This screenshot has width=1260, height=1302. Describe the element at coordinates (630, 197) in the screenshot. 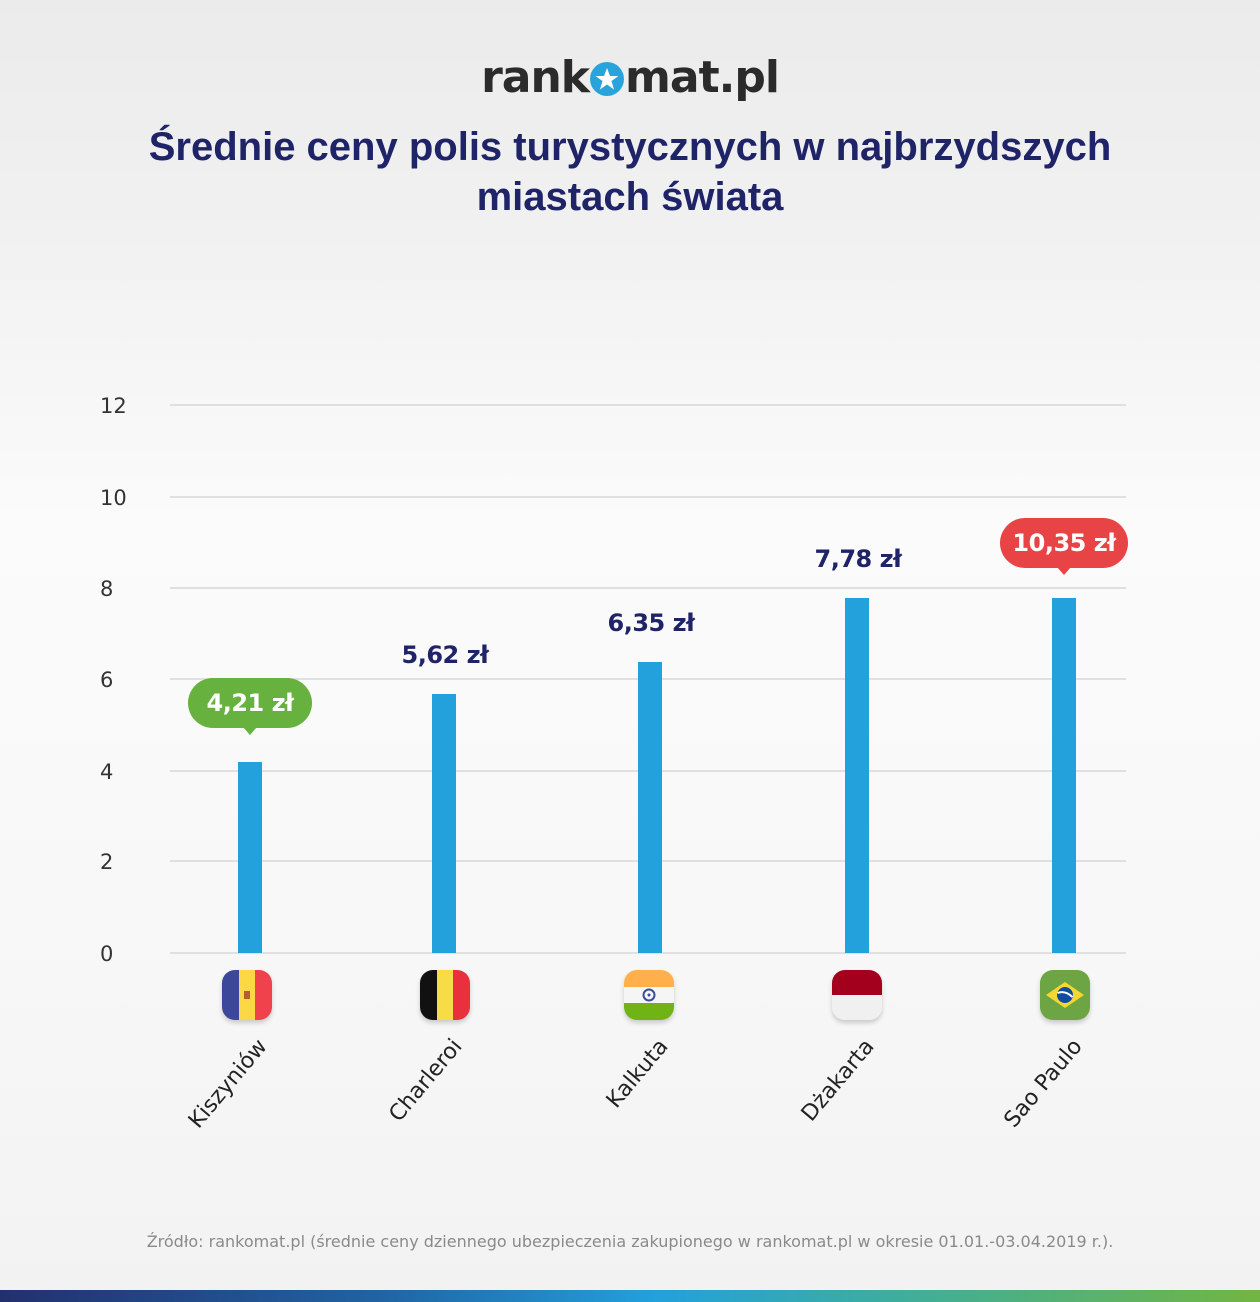

I see `chart-title-line2: miastach świata` at that location.